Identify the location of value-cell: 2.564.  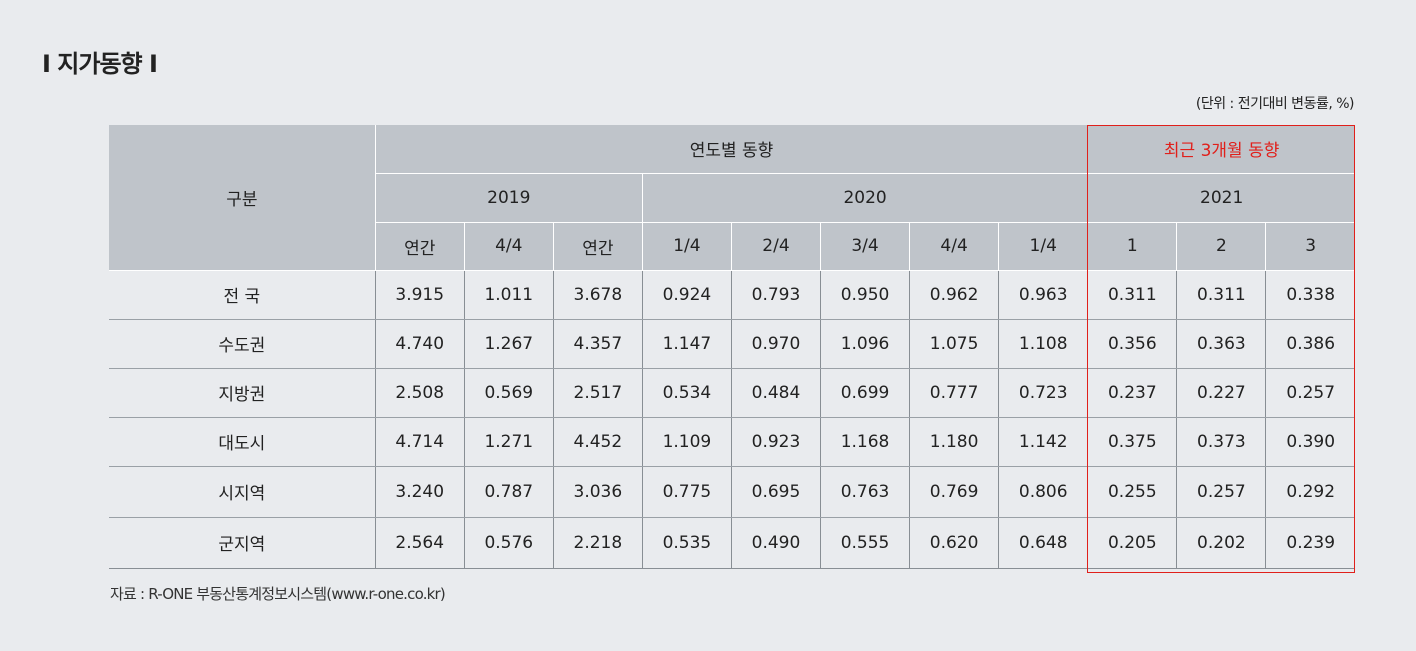
(420, 543).